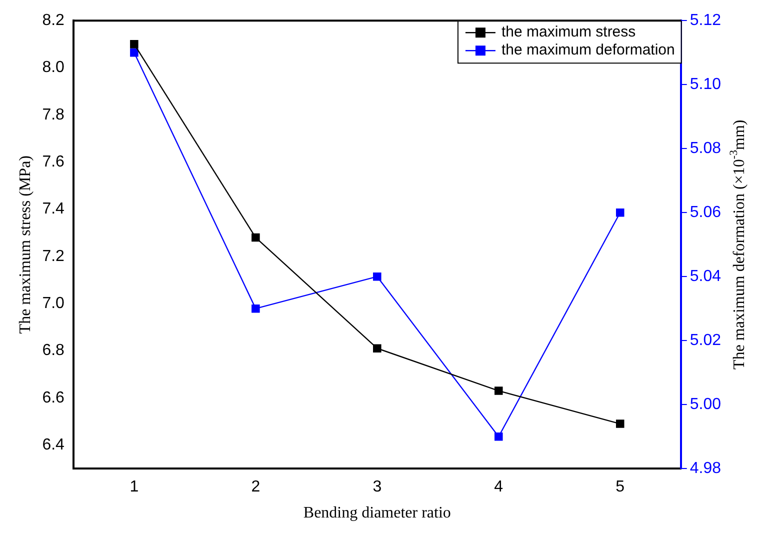 The width and height of the screenshot is (762, 535). Describe the element at coordinates (706, 405) in the screenshot. I see `y2-tick-label: 5.00` at that location.